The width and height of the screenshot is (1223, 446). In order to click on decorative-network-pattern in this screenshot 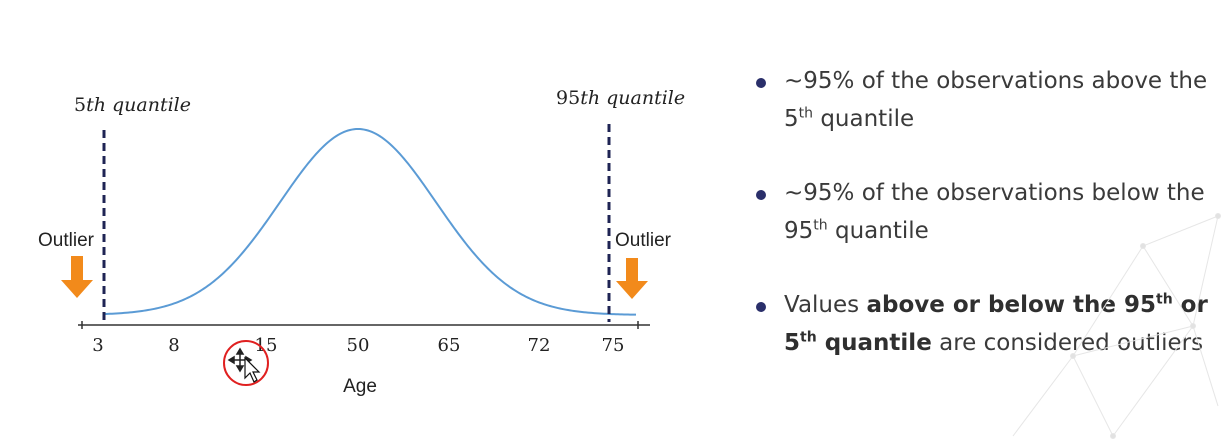, I will do `click(1116, 326)`.